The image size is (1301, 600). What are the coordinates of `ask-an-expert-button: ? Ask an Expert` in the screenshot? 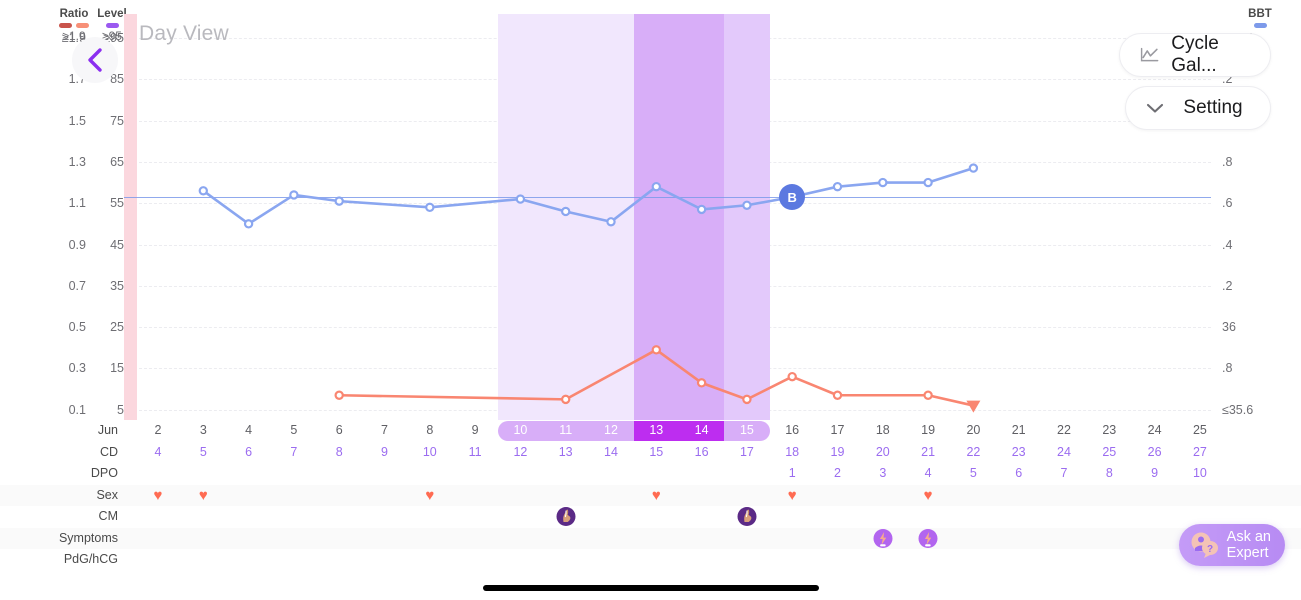 It's located at (1231, 545).